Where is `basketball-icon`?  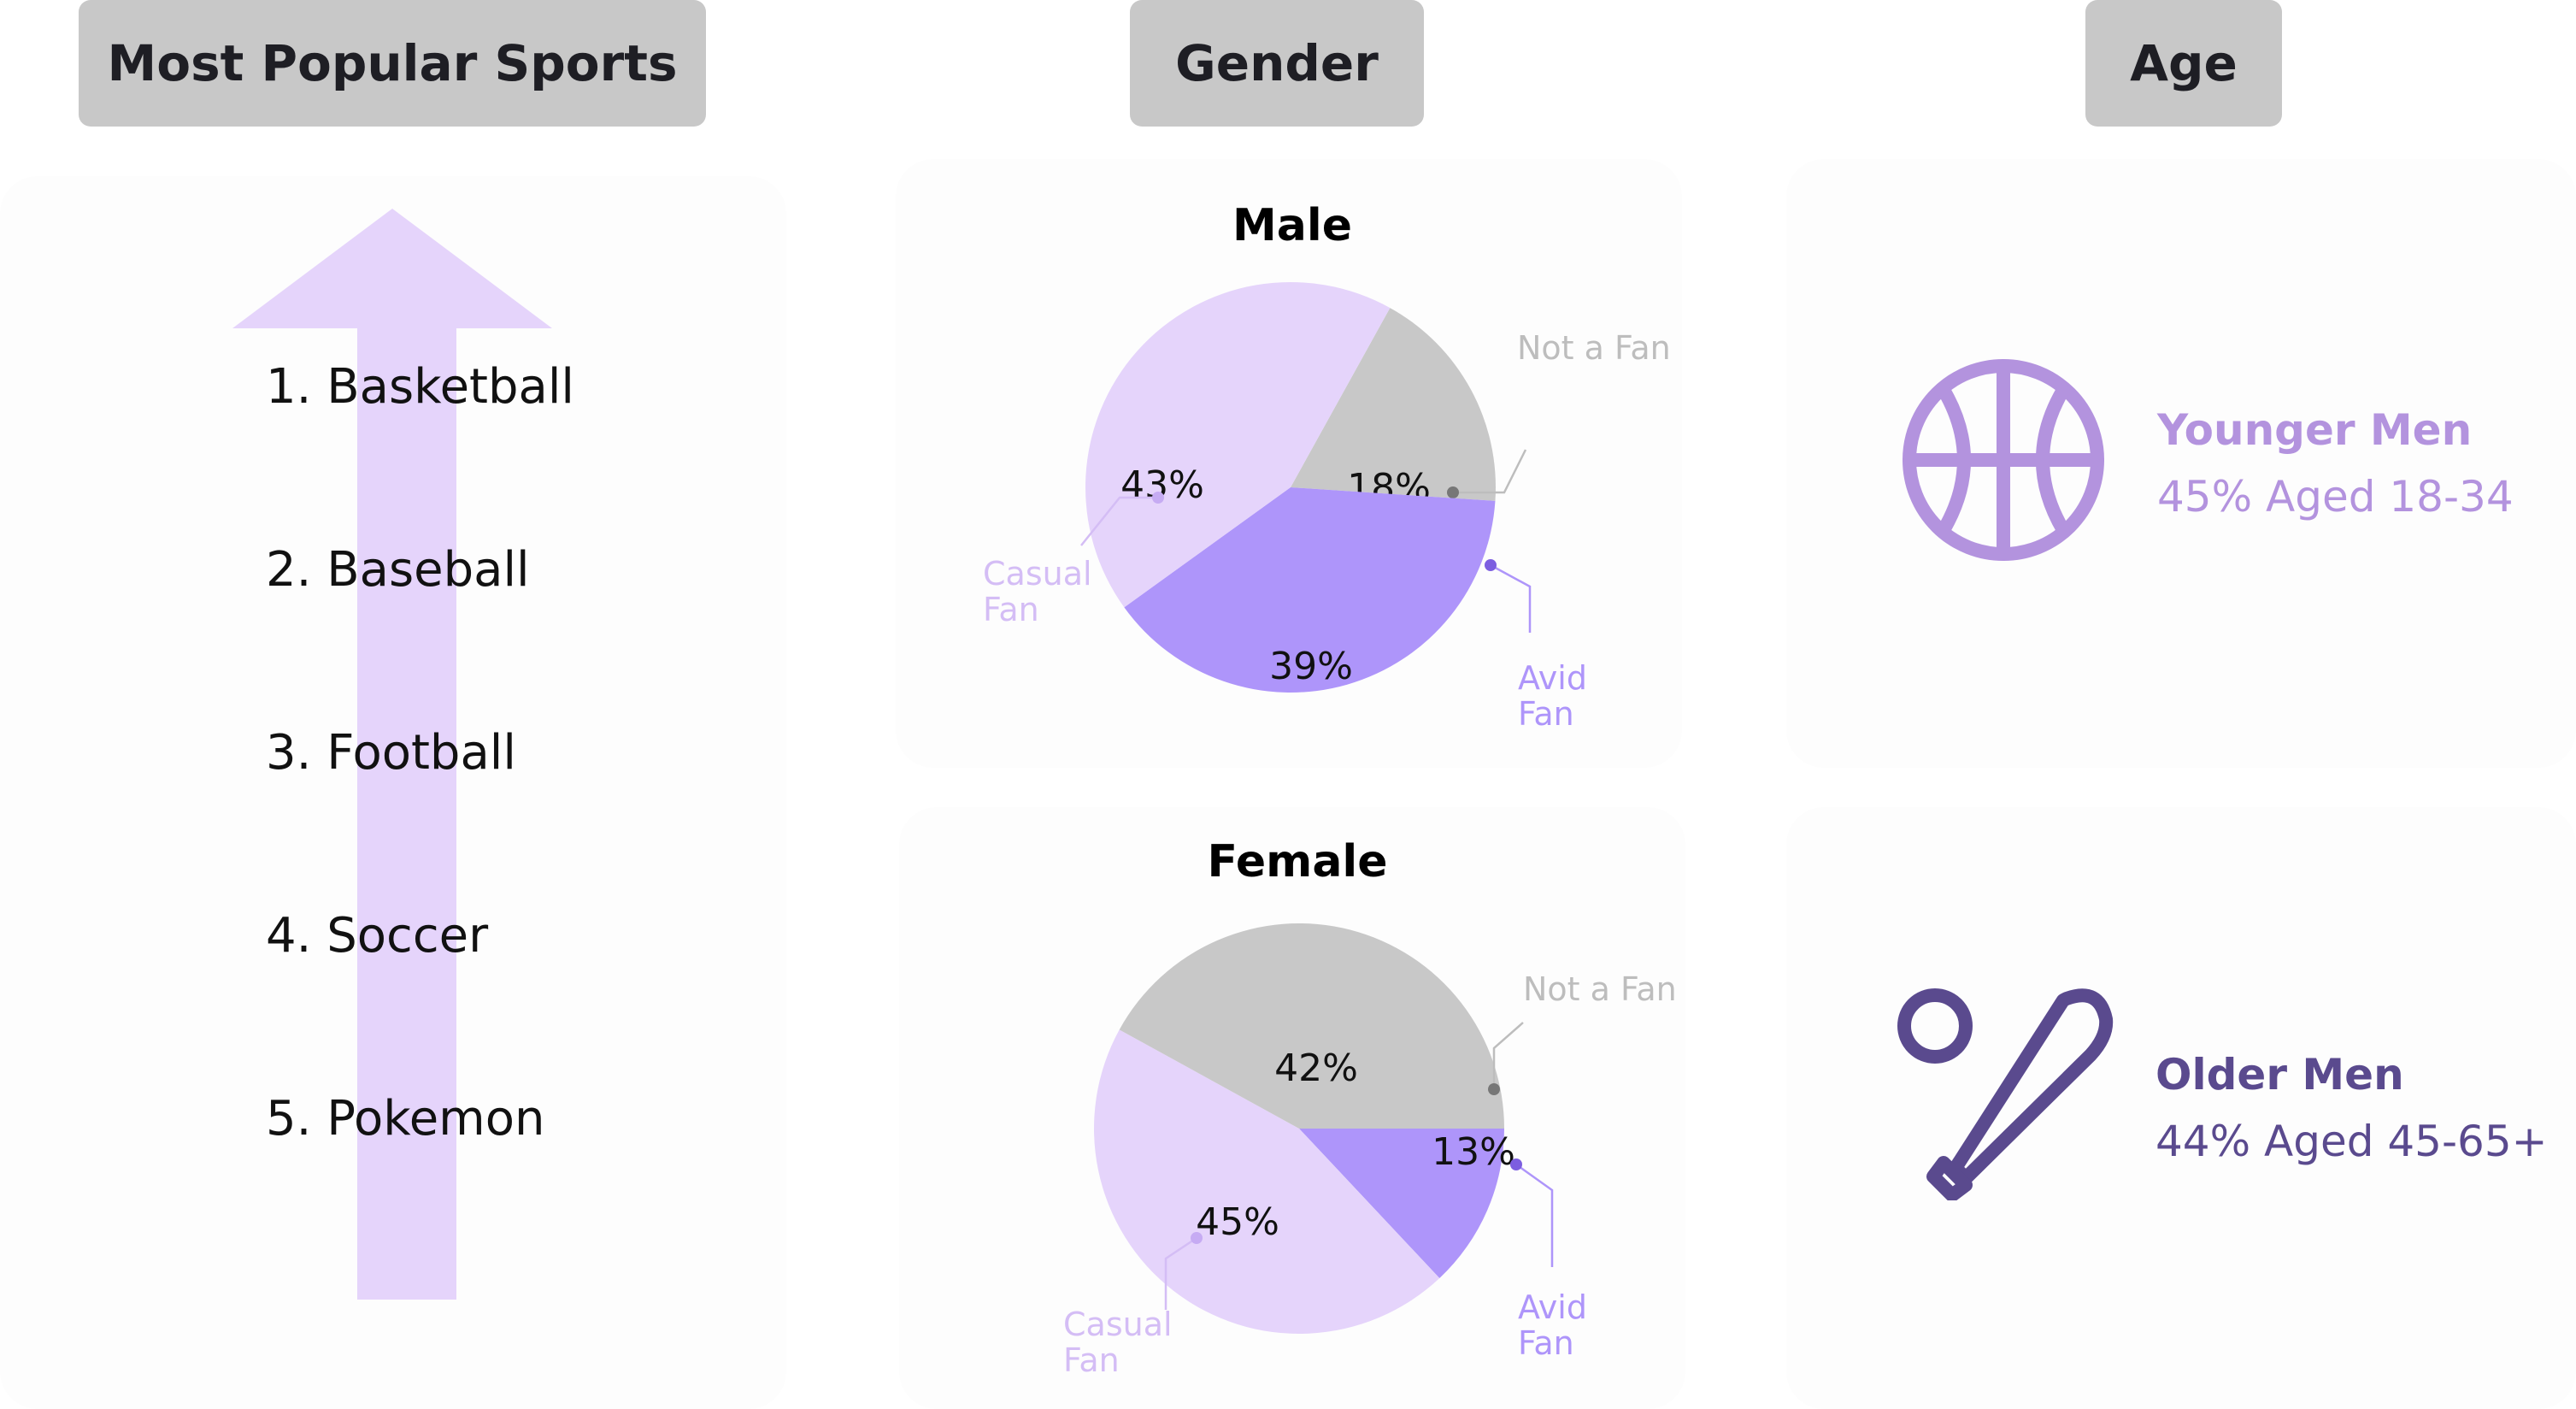 basketball-icon is located at coordinates (2003, 460).